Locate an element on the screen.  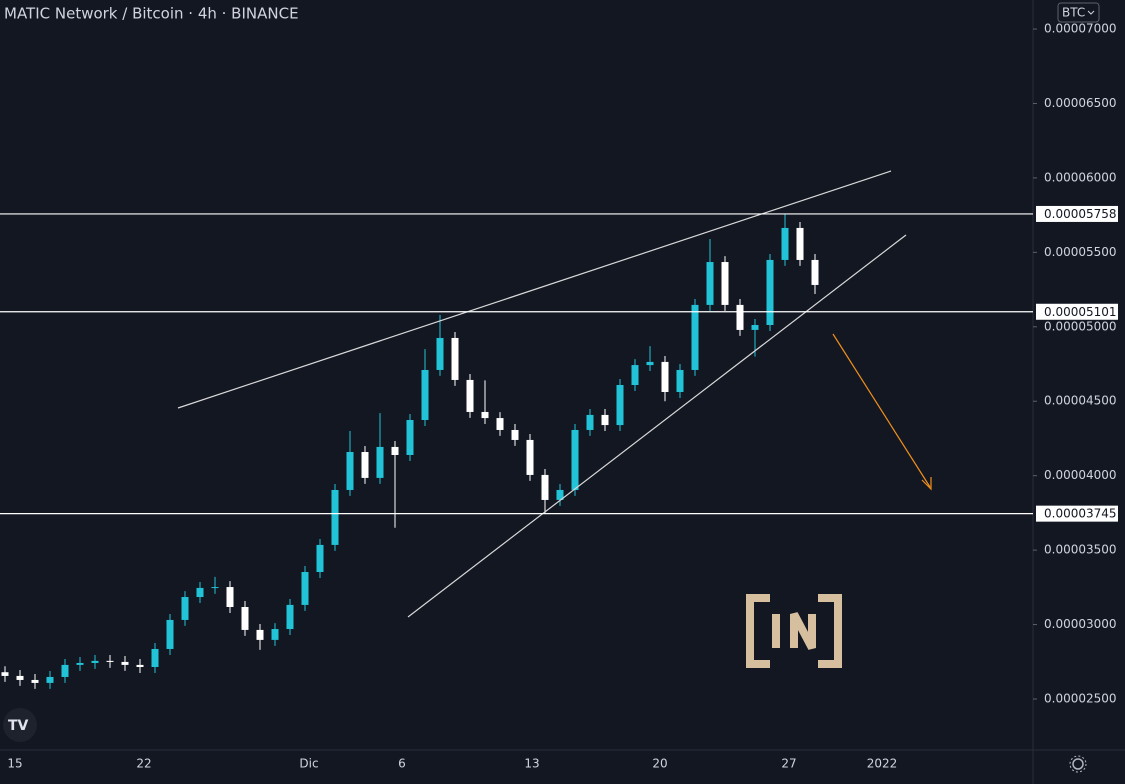
y-tick-label: 0.00004500 is located at coordinates (1080, 401).